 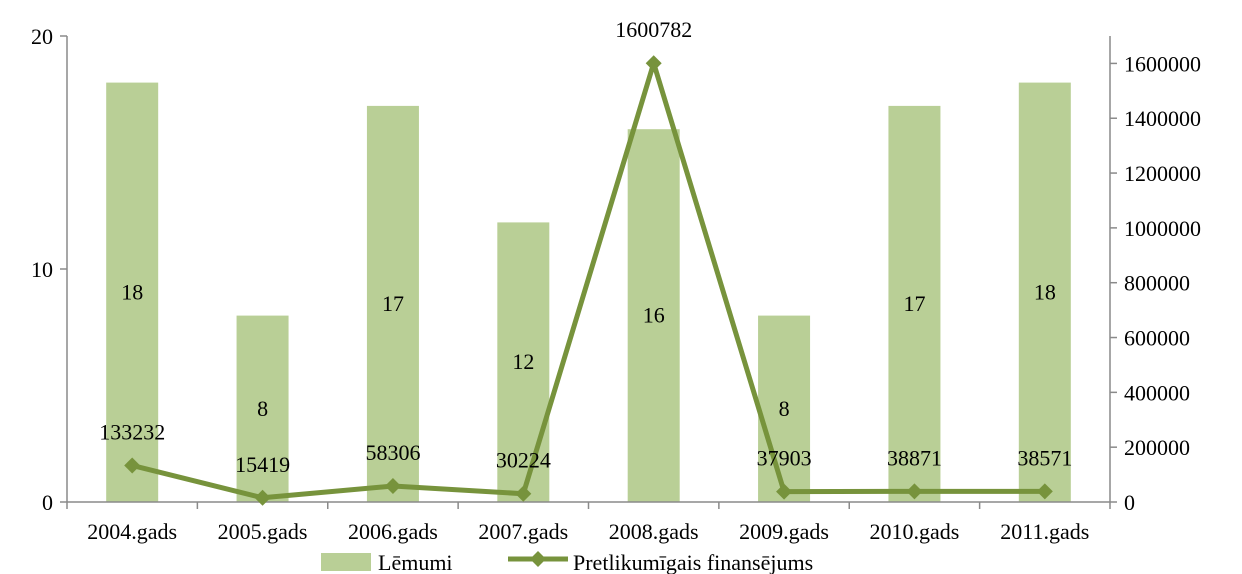 What do you see at coordinates (392, 452) in the screenshot?
I see `line-data-label: 58306` at bounding box center [392, 452].